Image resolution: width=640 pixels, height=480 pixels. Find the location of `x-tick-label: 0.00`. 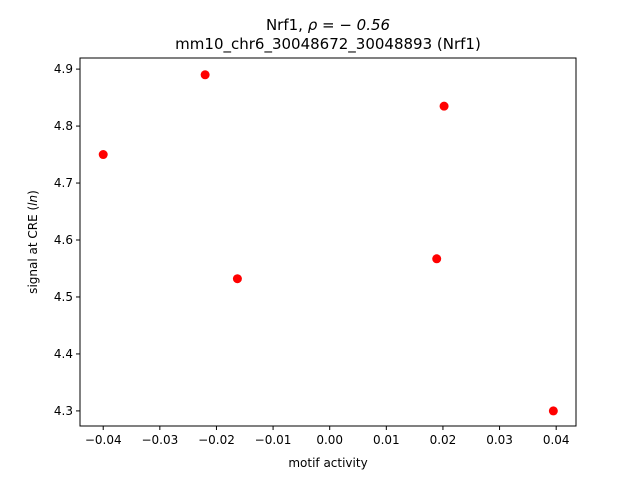

x-tick-label: 0.00 is located at coordinates (329, 440).